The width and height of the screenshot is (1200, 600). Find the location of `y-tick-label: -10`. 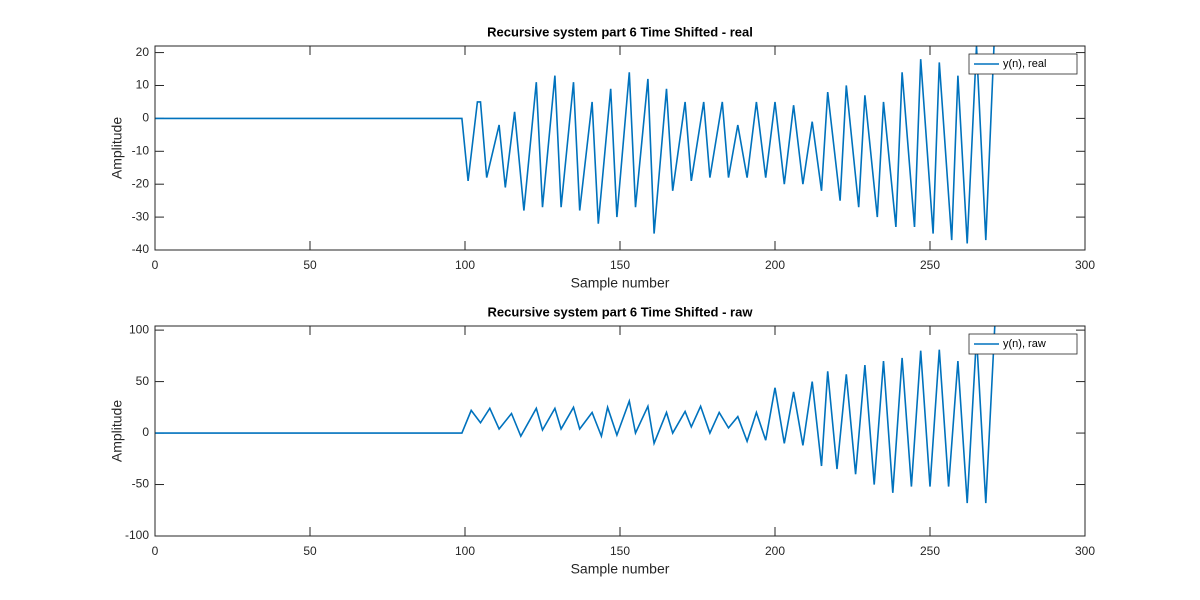

y-tick-label: -10 is located at coordinates (141, 150).